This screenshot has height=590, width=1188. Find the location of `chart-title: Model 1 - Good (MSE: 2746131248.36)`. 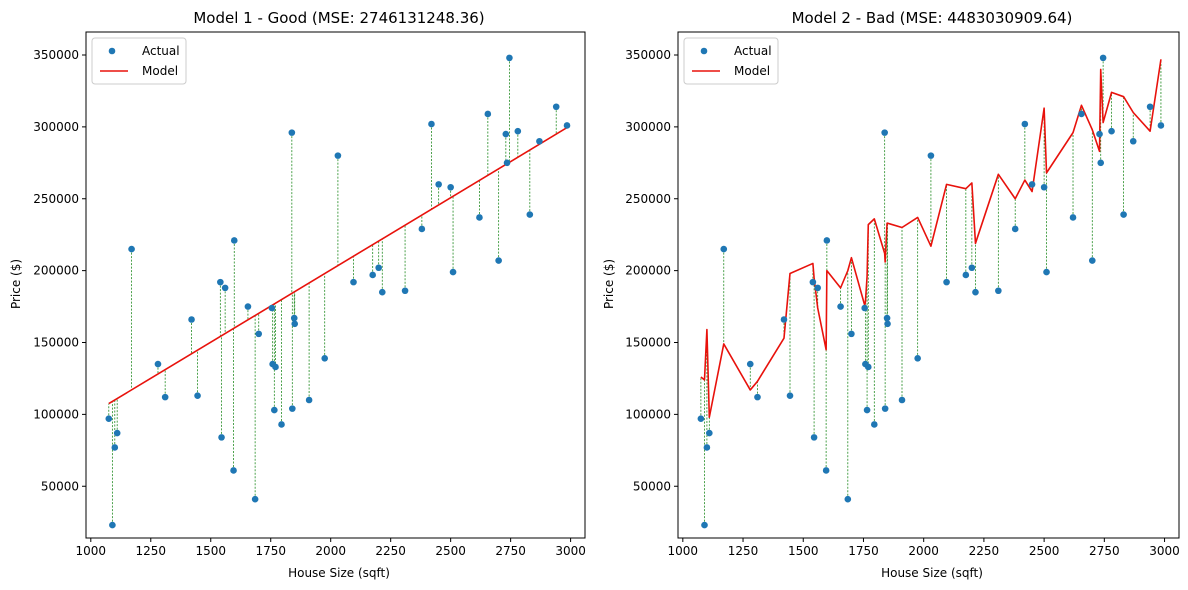

chart-title: Model 1 - Good (MSE: 2746131248.36) is located at coordinates (338, 18).